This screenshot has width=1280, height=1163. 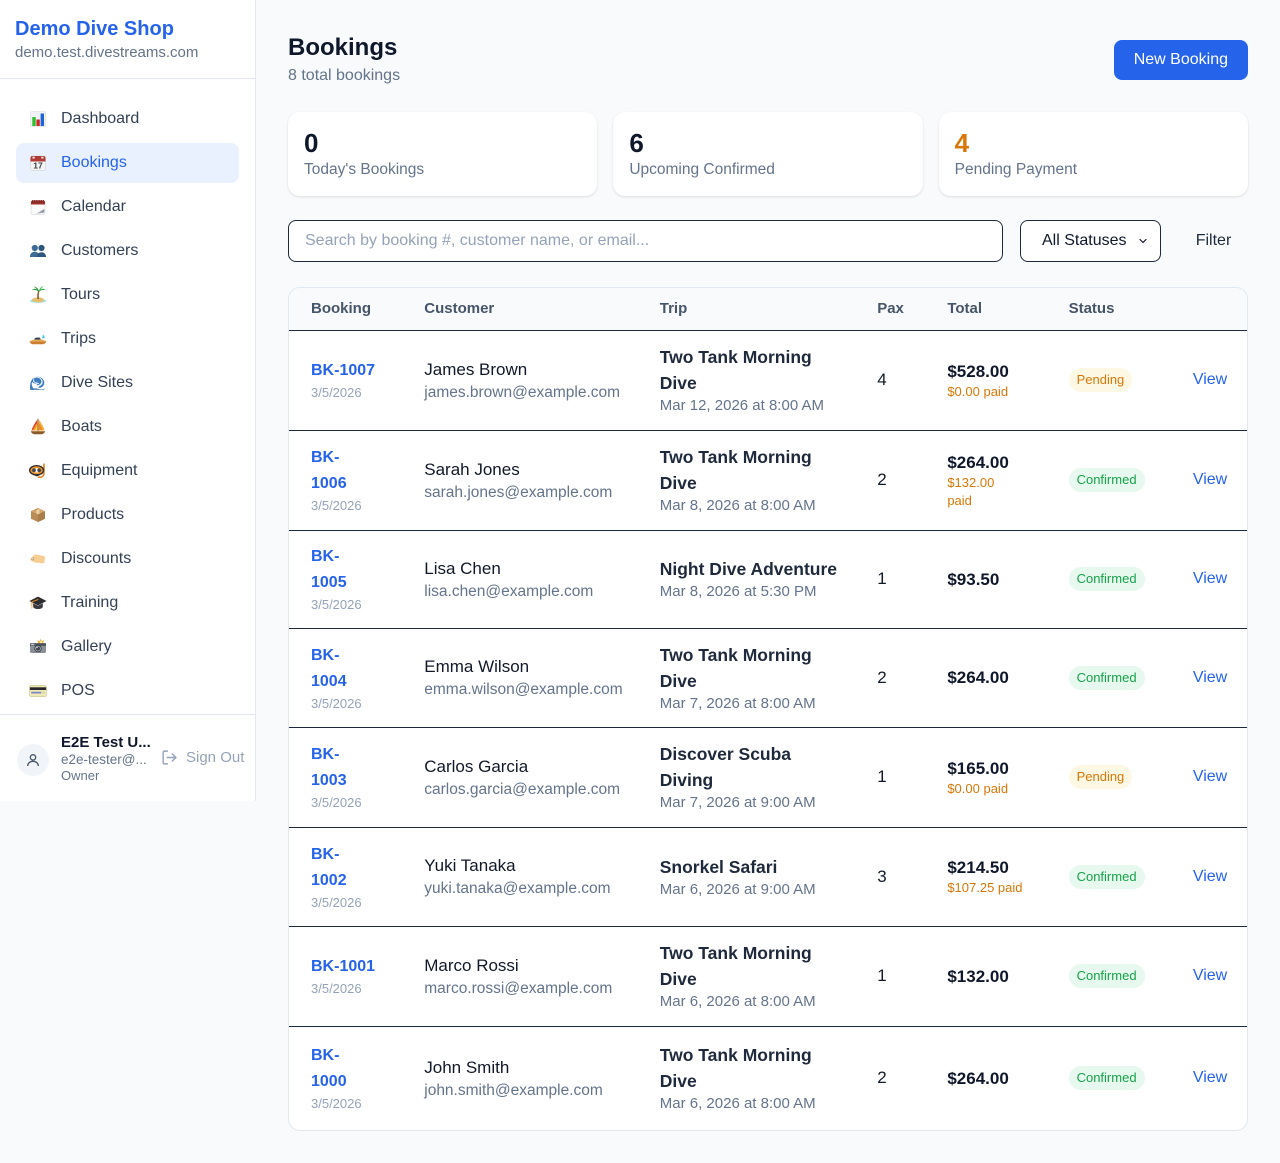 I want to click on svg-text: 17, so click(x=38, y=165).